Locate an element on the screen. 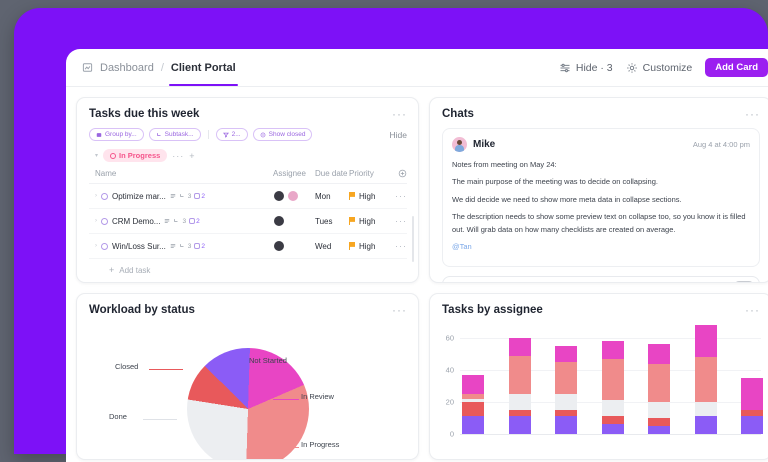  chevron-down-icon: ▾ is located at coordinates (97, 156).